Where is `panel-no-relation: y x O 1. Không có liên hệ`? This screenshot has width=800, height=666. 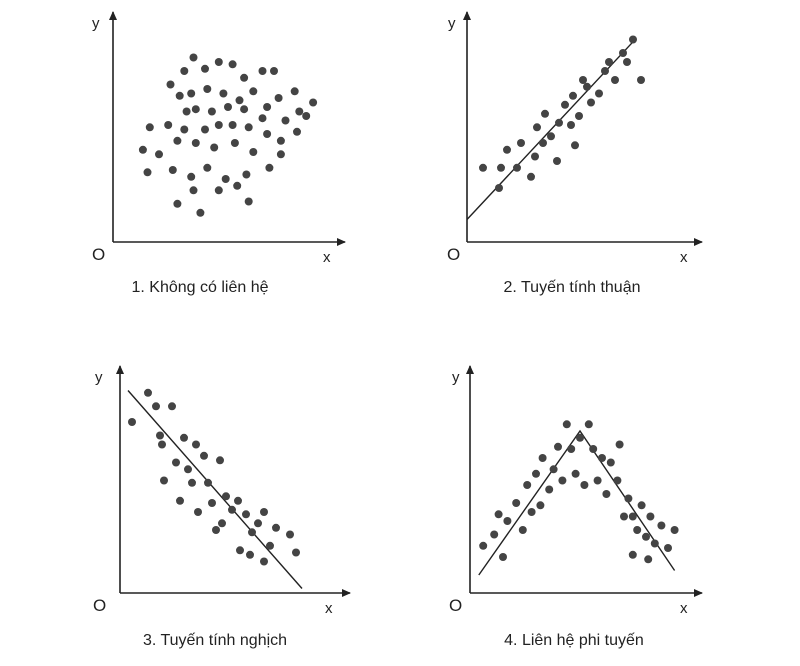
panel-no-relation: y x O 1. Không có liên hệ is located at coordinates (219, 153).